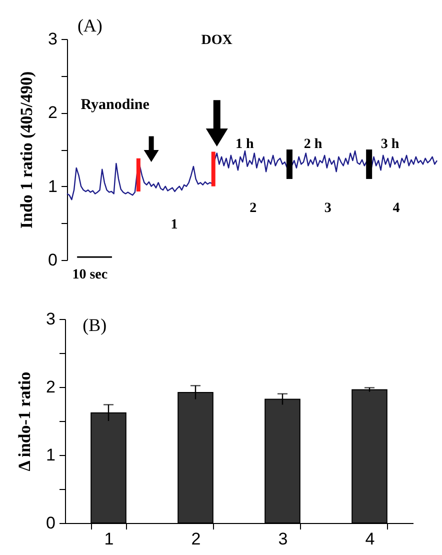 Image resolution: width=442 pixels, height=555 pixels. I want to click on annotation: 1, so click(174, 224).